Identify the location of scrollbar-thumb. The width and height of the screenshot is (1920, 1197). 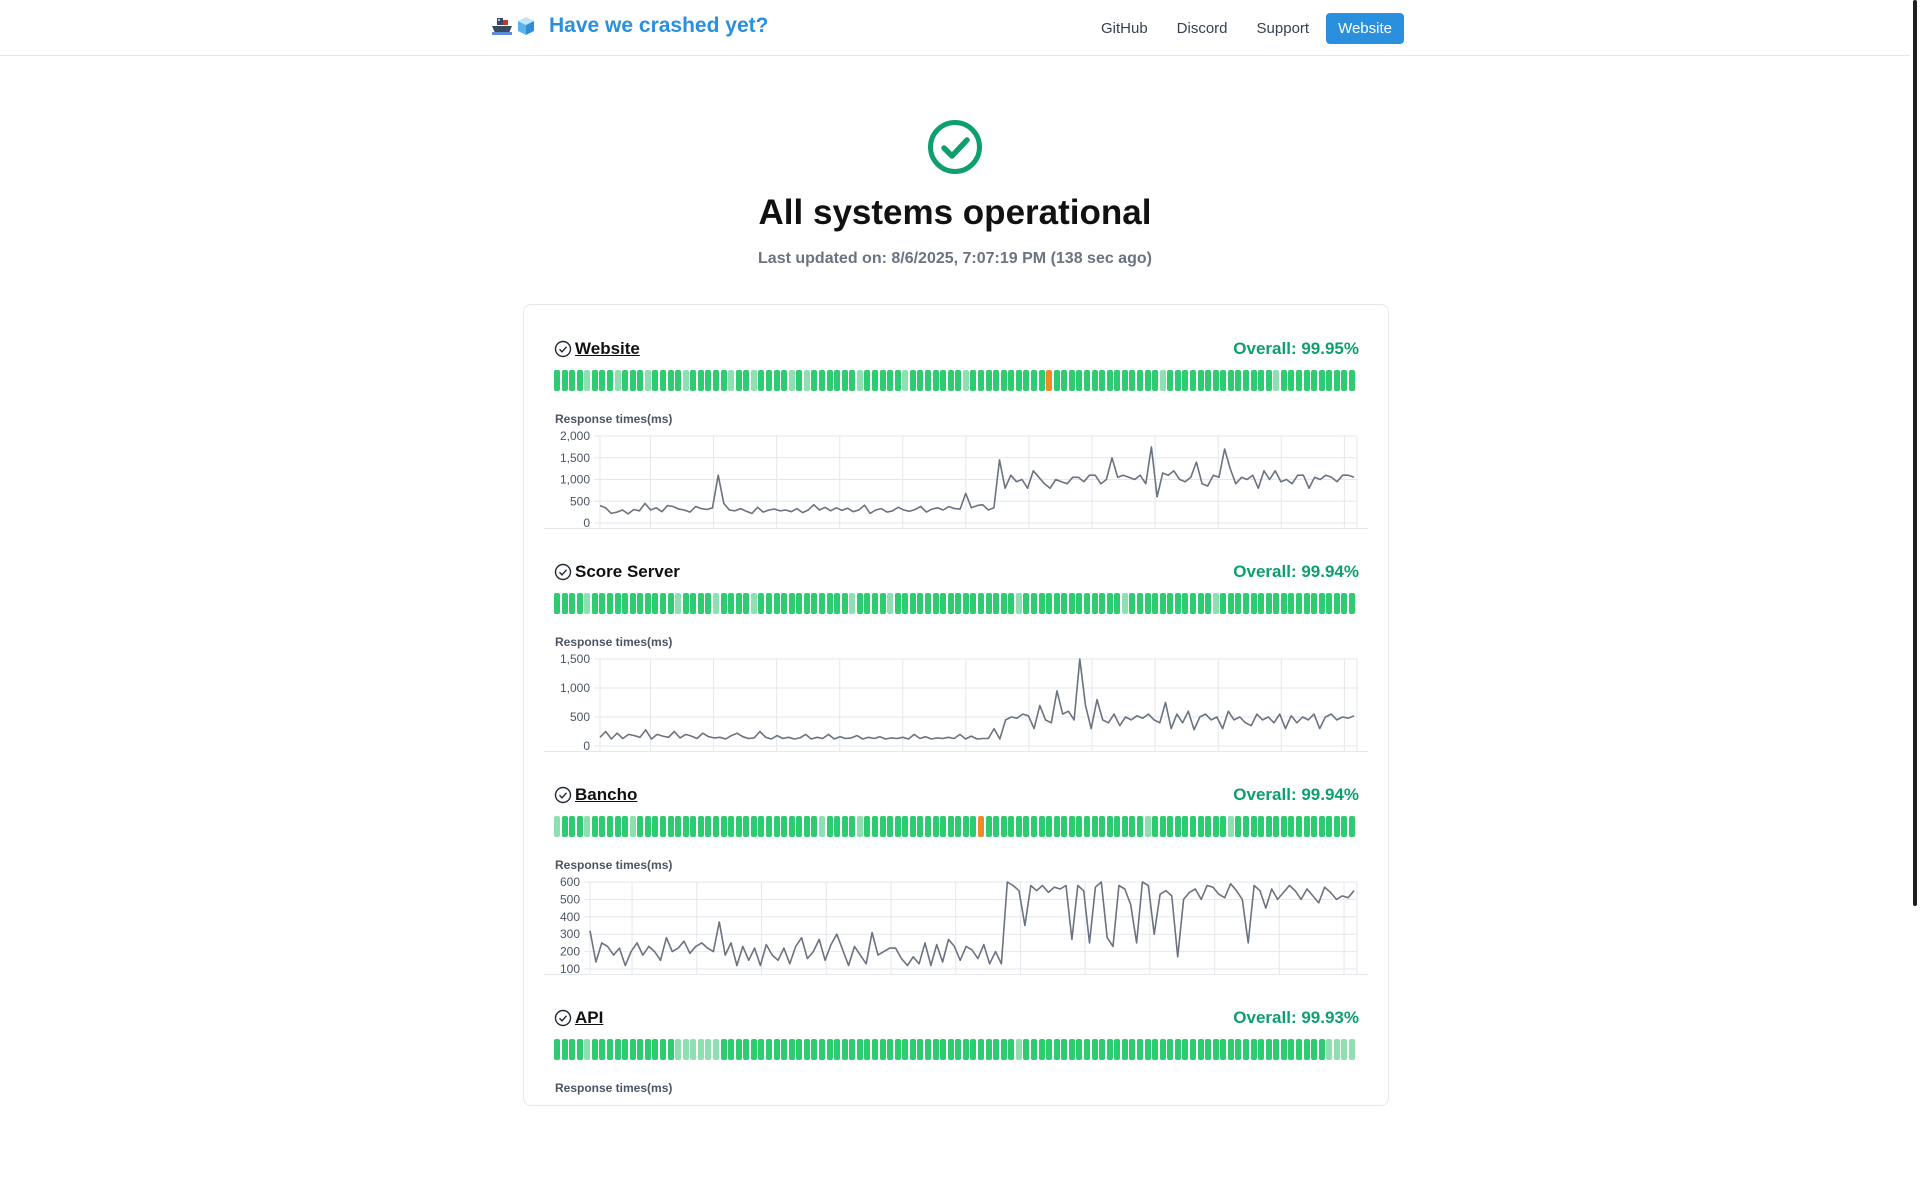
(1915, 453).